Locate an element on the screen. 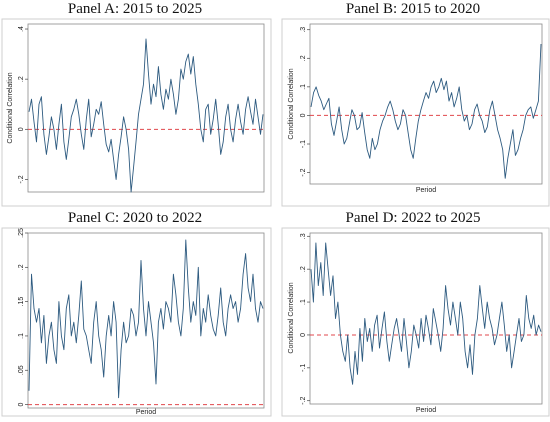 This screenshot has height=422, width=550. panel-c-title: Panel C: 2020 to 2022 is located at coordinates (135, 218).